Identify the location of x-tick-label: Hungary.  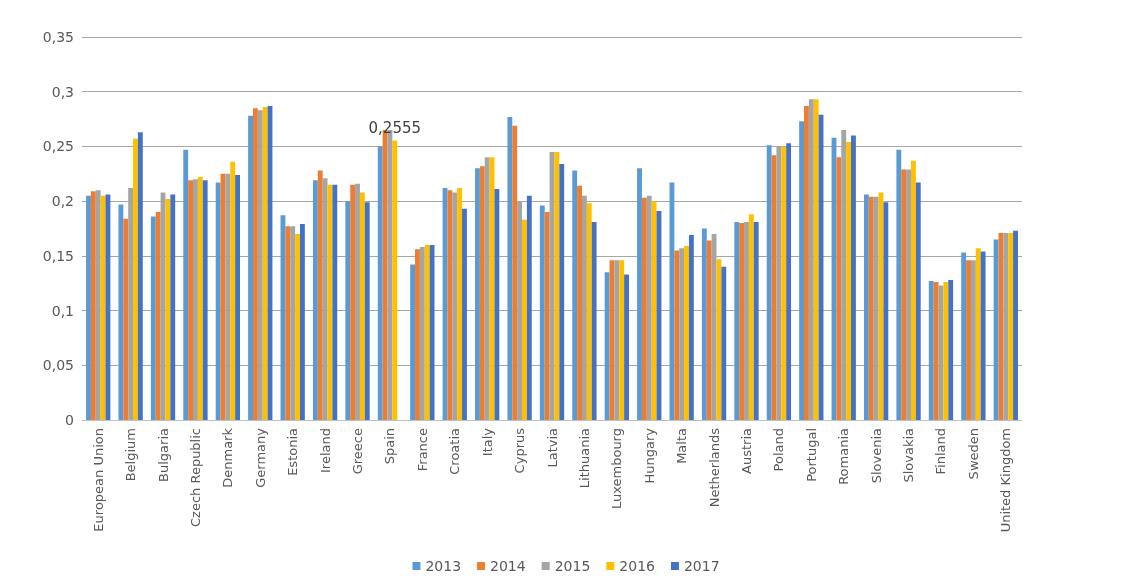
(649, 455).